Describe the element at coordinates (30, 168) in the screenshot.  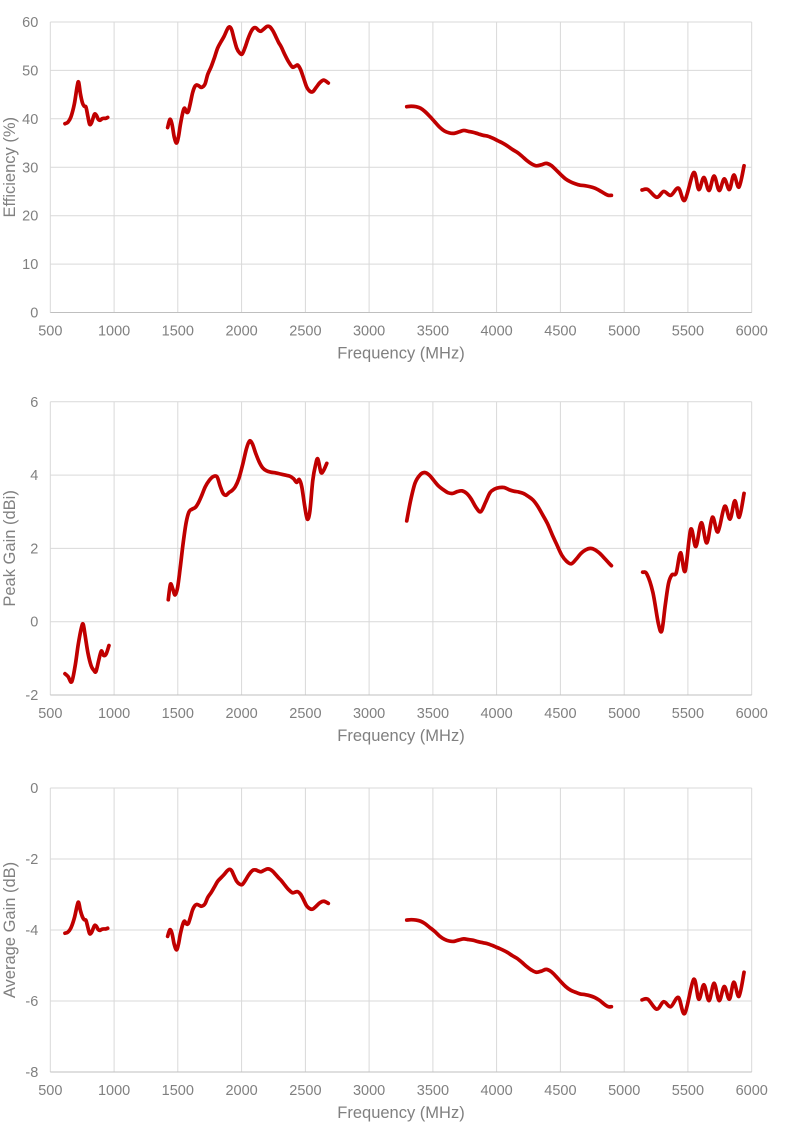
I see `y-tick-label: 30` at that location.